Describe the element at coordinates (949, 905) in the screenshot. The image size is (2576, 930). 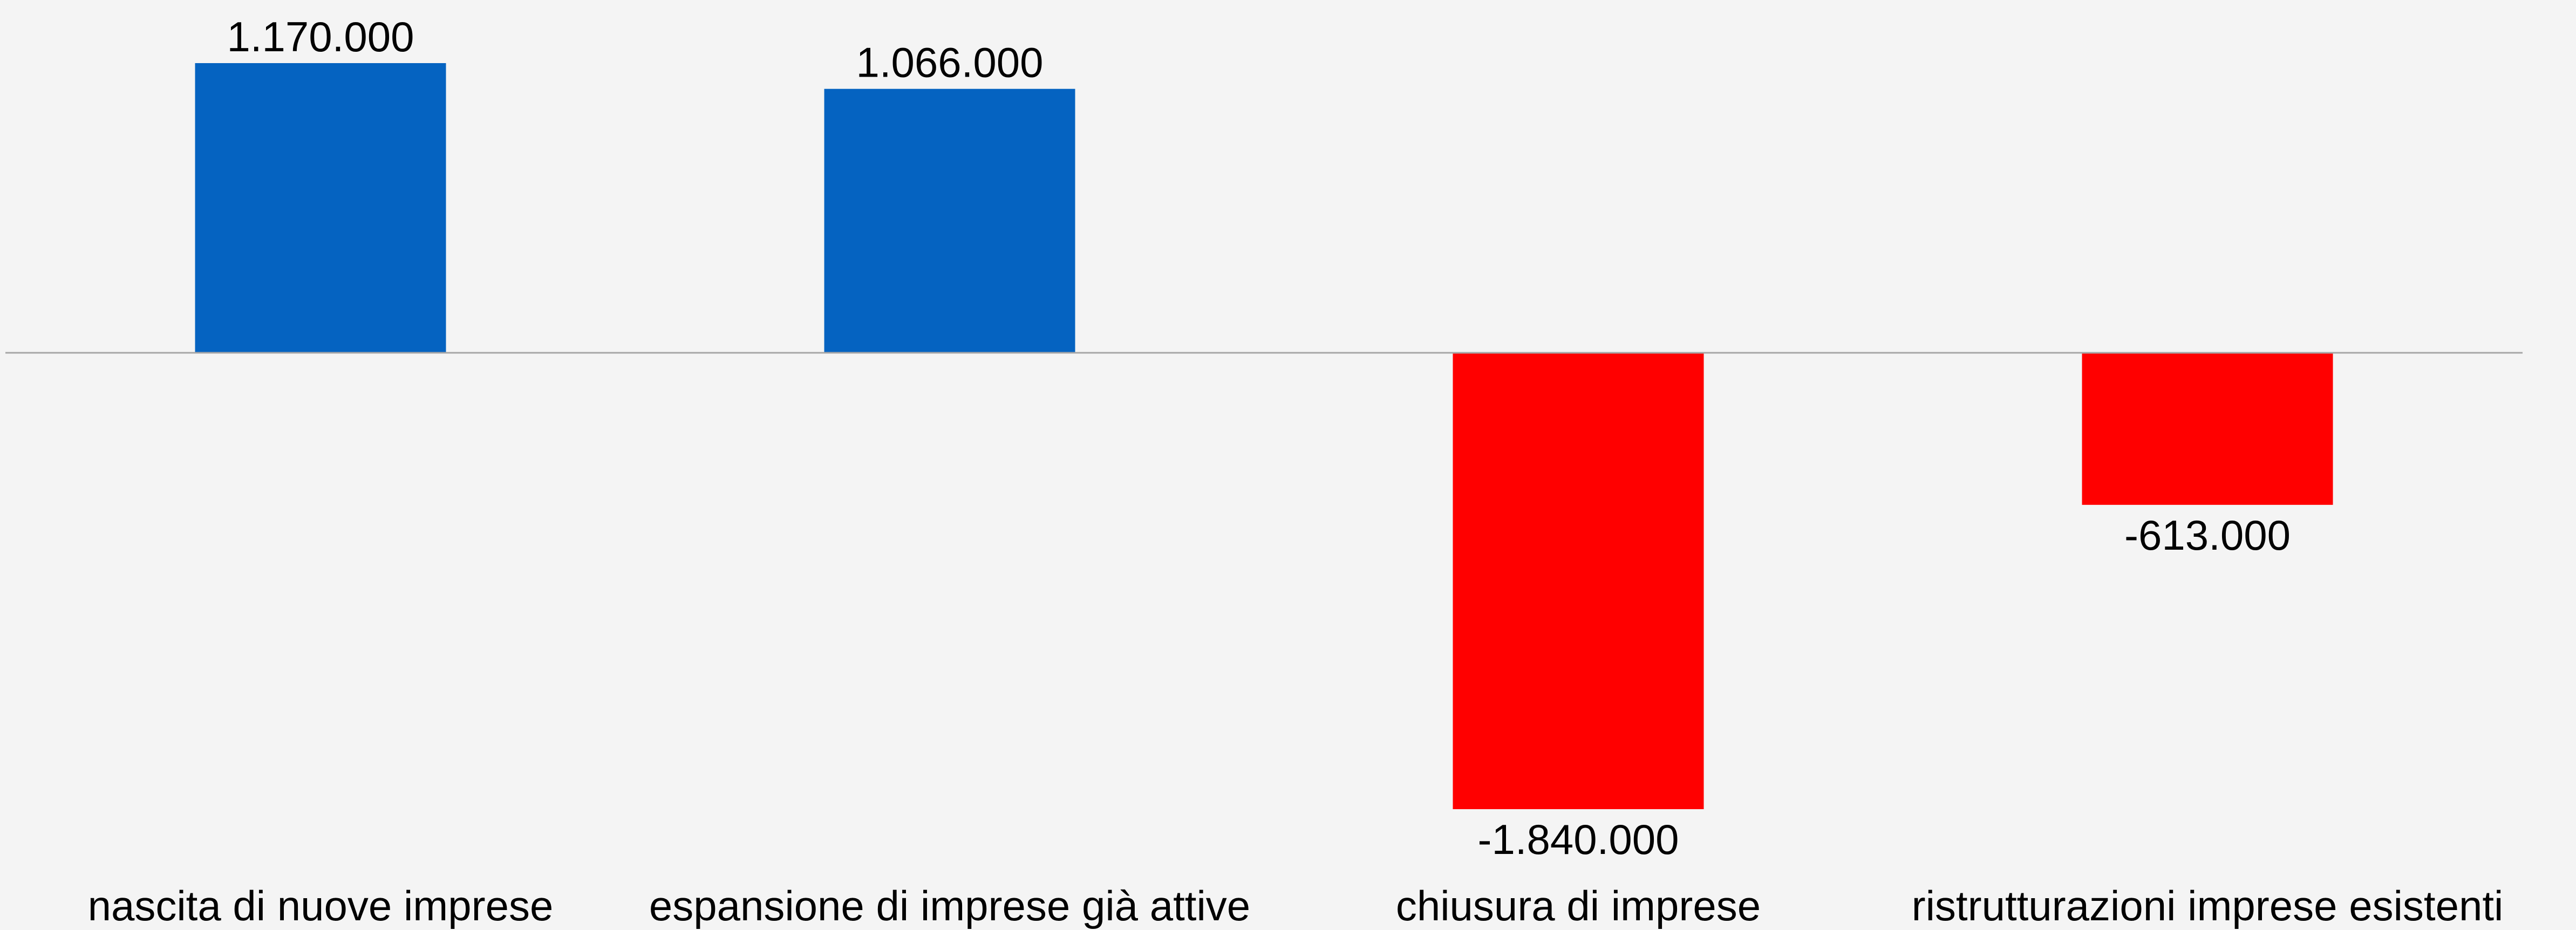
I see `category-label-2: espansione di imprese già attive` at that location.